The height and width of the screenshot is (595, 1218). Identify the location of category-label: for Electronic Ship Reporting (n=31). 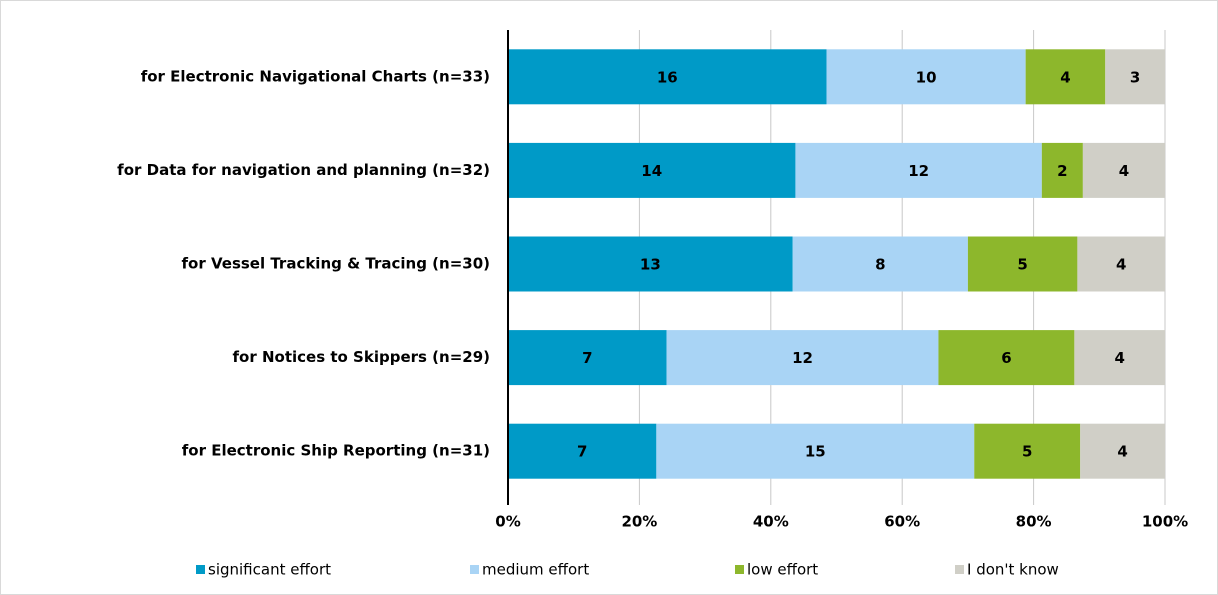
(336, 451).